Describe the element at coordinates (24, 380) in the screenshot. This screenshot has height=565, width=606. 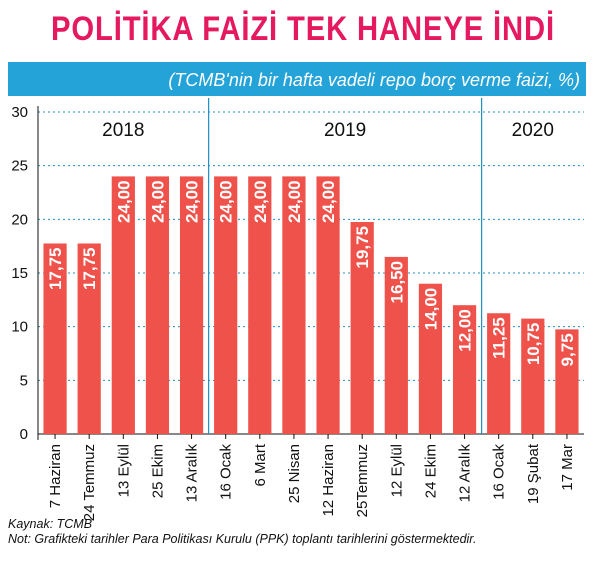
I see `y-tick-label: 5` at that location.